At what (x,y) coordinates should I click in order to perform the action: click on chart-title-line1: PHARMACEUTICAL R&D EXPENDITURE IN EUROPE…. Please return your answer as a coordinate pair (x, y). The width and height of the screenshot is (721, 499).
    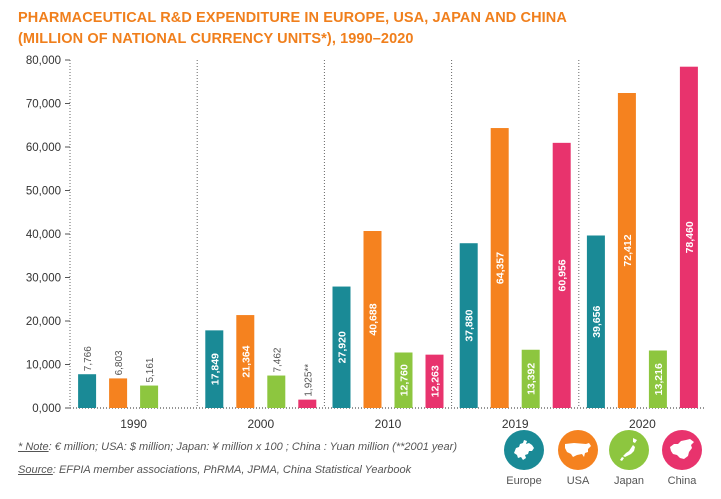
    Looking at the image, I should click on (292, 18).